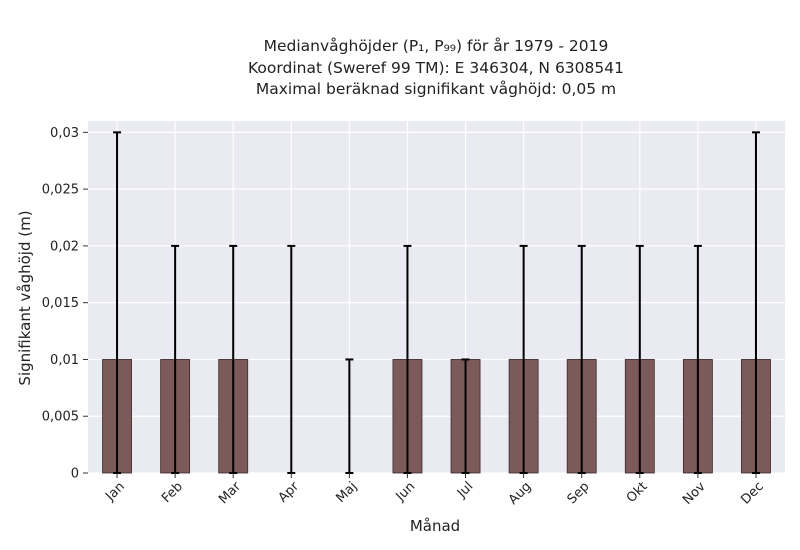 The height and width of the screenshot is (550, 800). What do you see at coordinates (60, 303) in the screenshot?
I see `y-tick-label-3: 0,015` at bounding box center [60, 303].